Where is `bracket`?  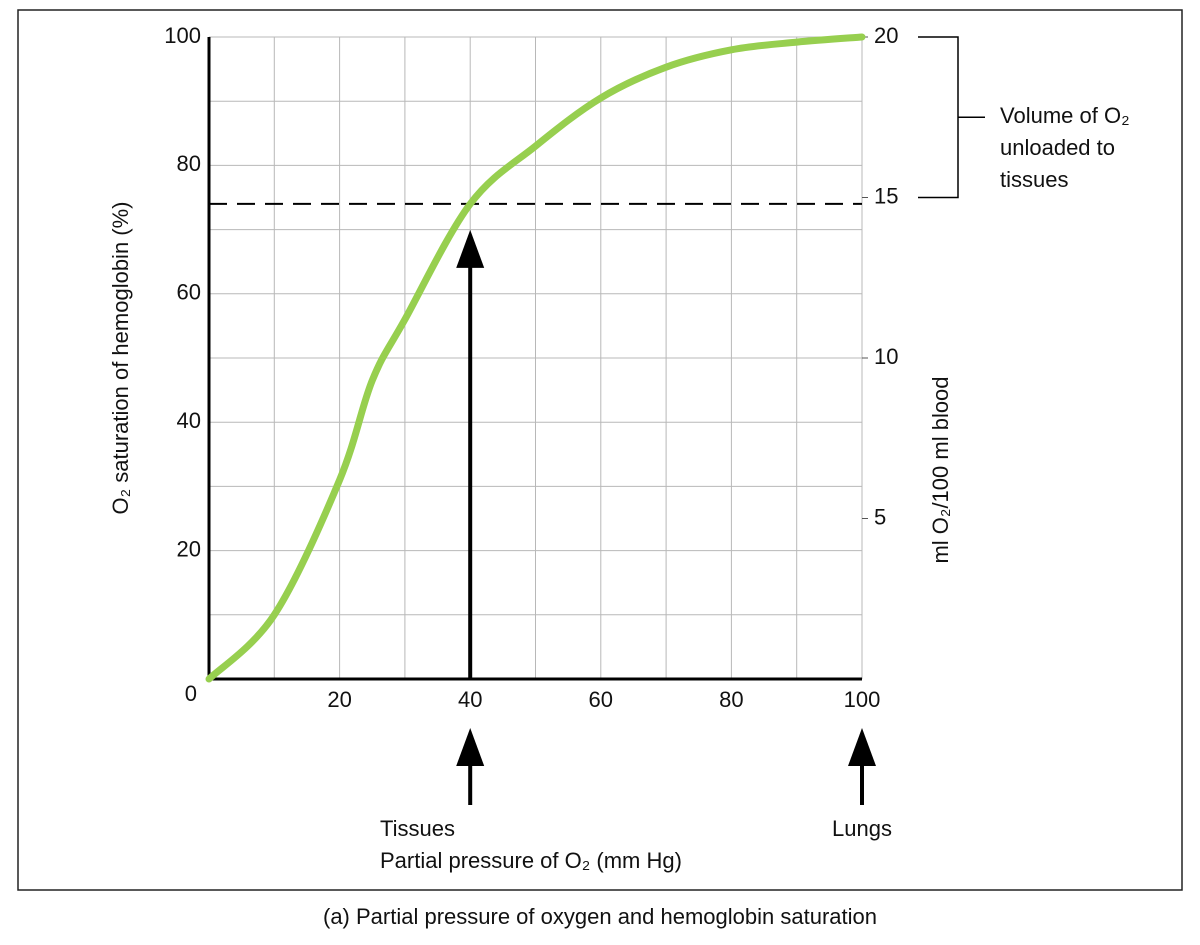
bracket is located at coordinates (951, 117).